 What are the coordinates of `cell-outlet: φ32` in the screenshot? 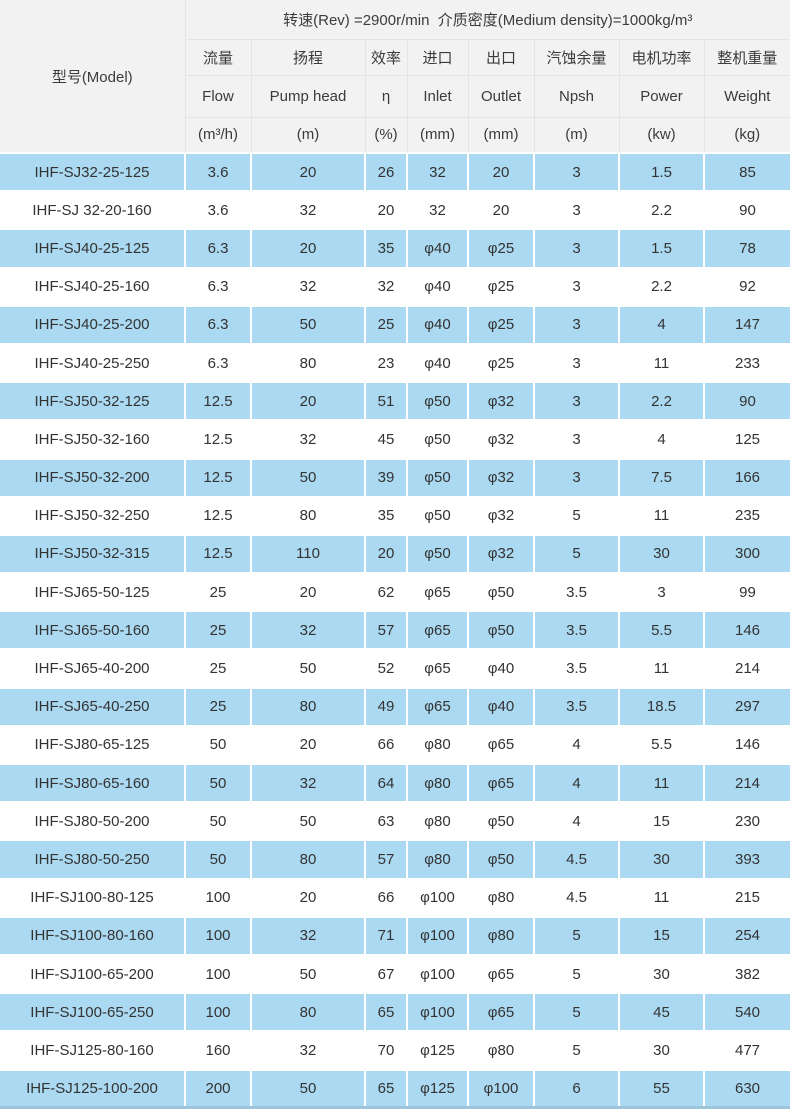 It's located at (501, 554).